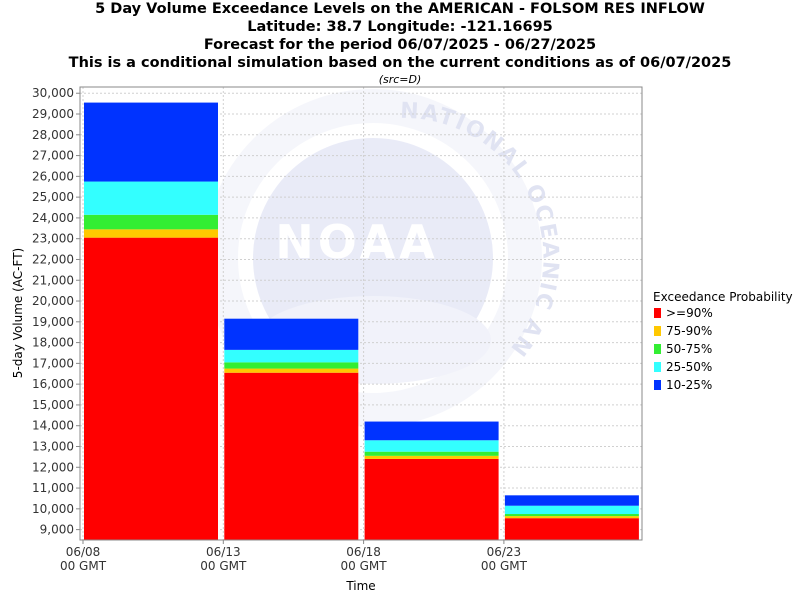 Image resolution: width=800 pixels, height=600 pixels. What do you see at coordinates (723, 297) in the screenshot?
I see `legend-title: Exceedance Probability` at bounding box center [723, 297].